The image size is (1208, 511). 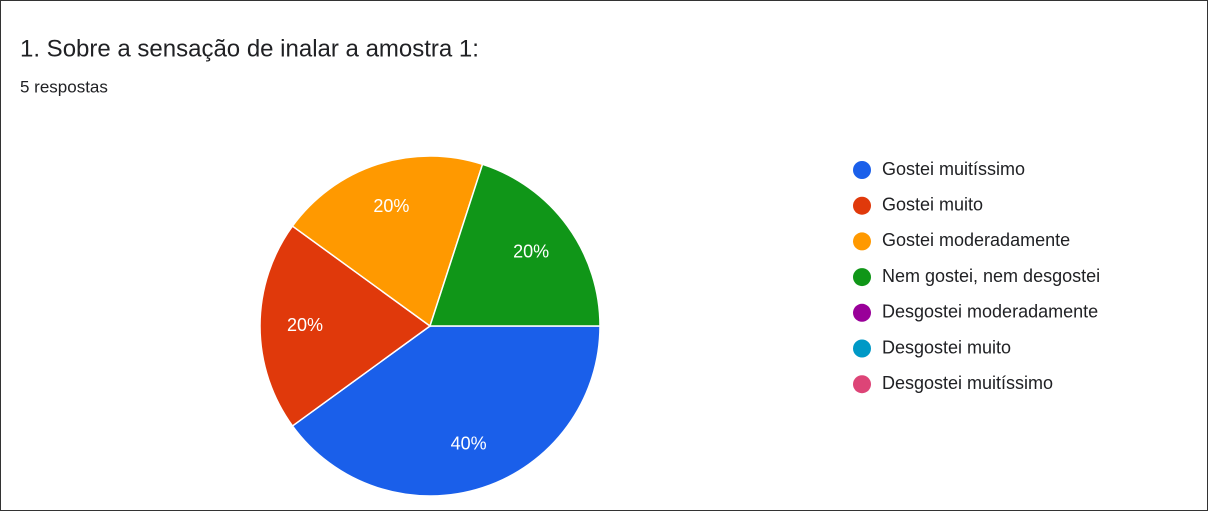 I want to click on legend-label: Desgostei muito, so click(x=946, y=347).